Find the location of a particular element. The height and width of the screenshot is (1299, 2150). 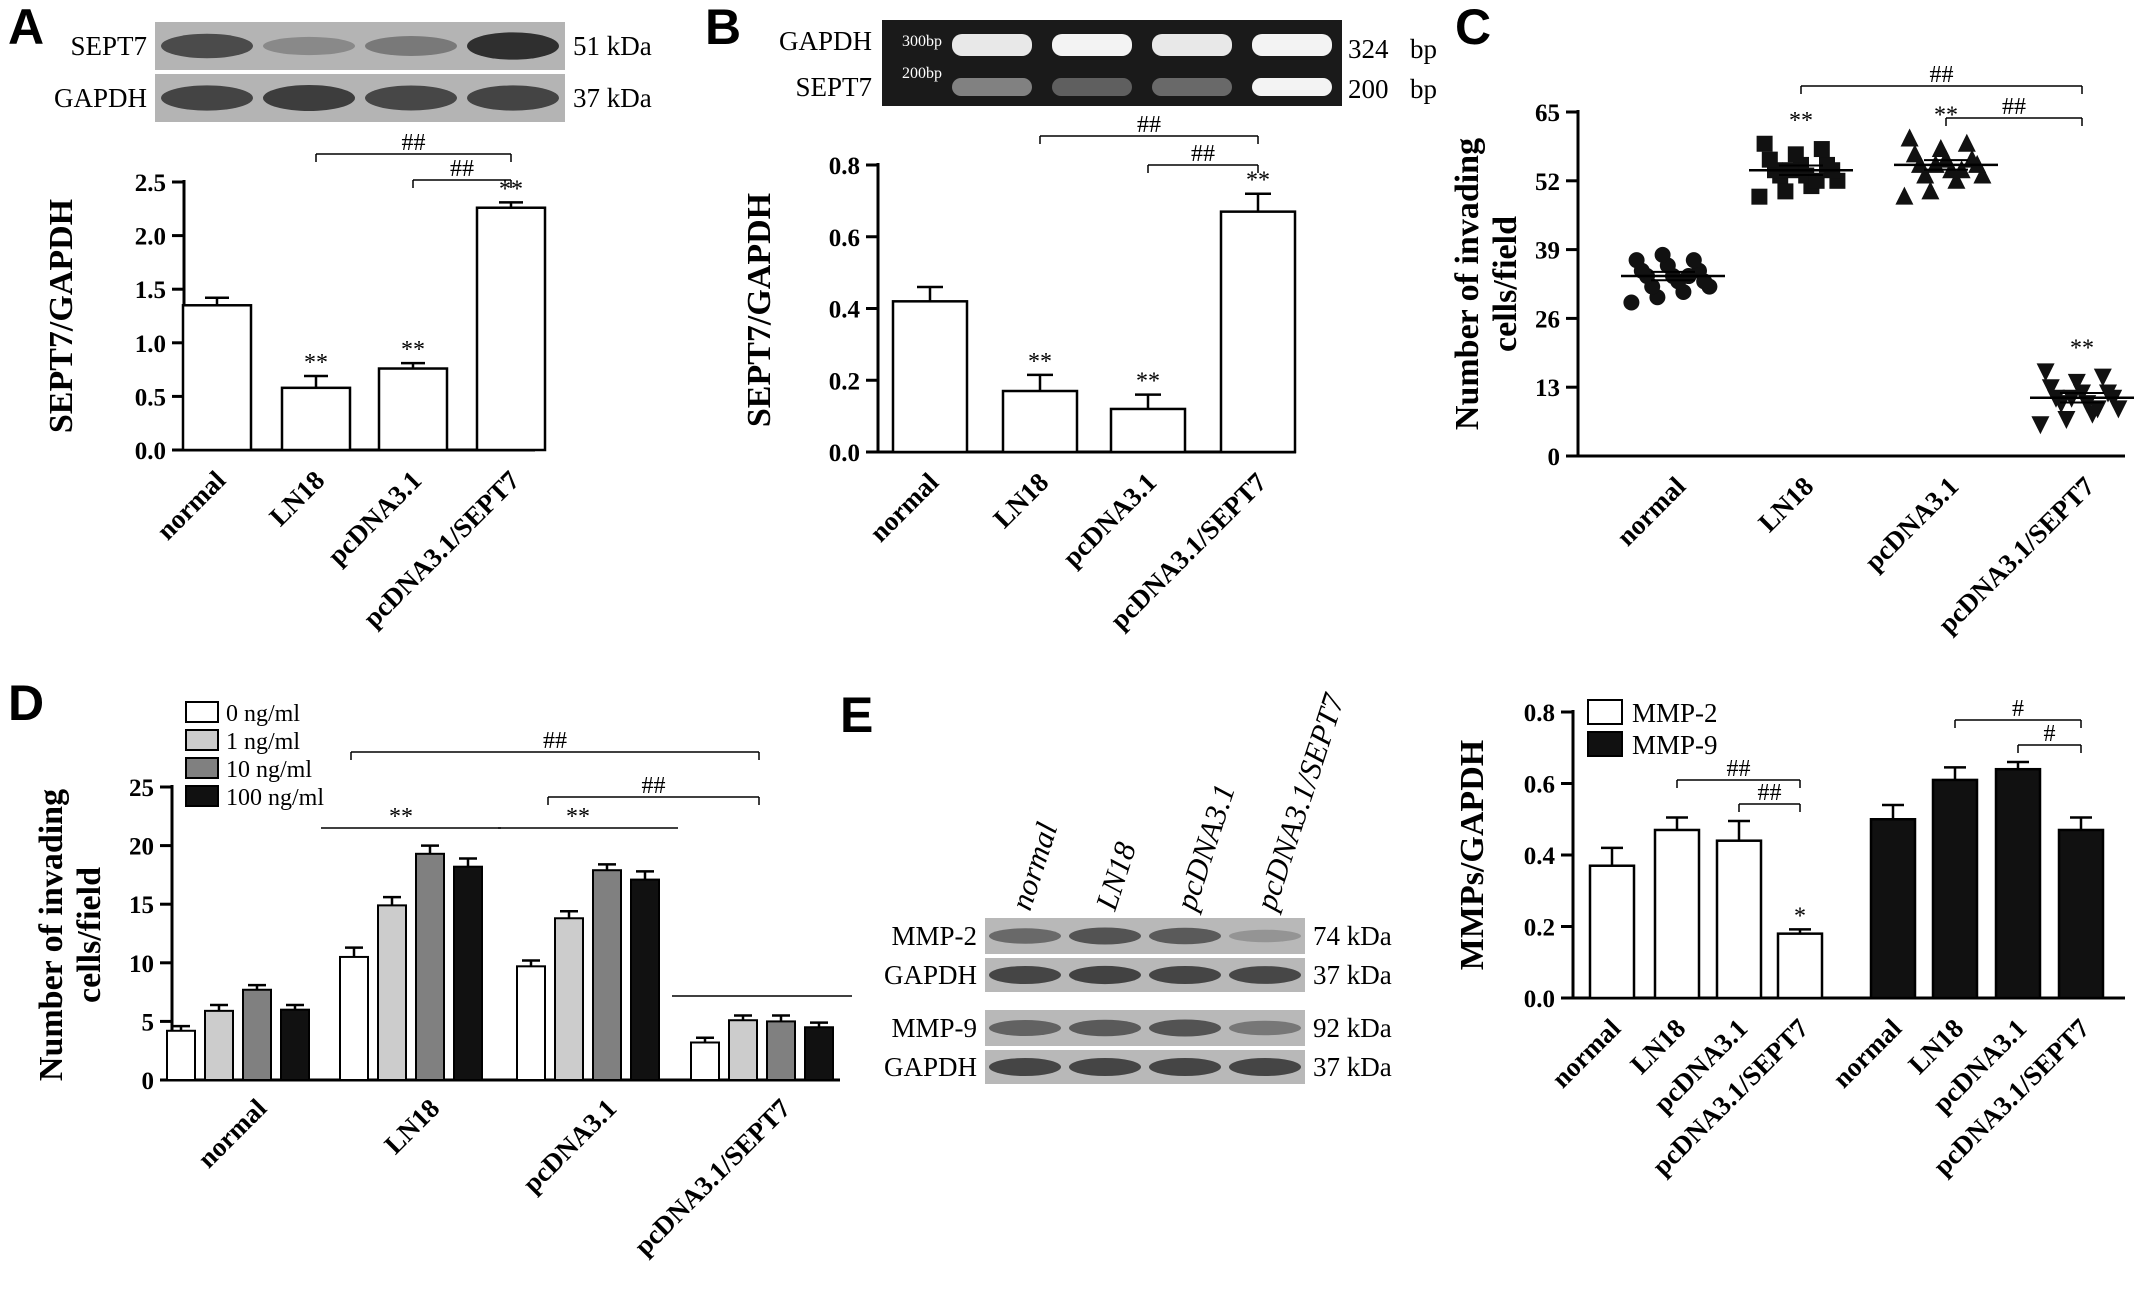

y-tick-label: 0.0 is located at coordinates (844, 453).